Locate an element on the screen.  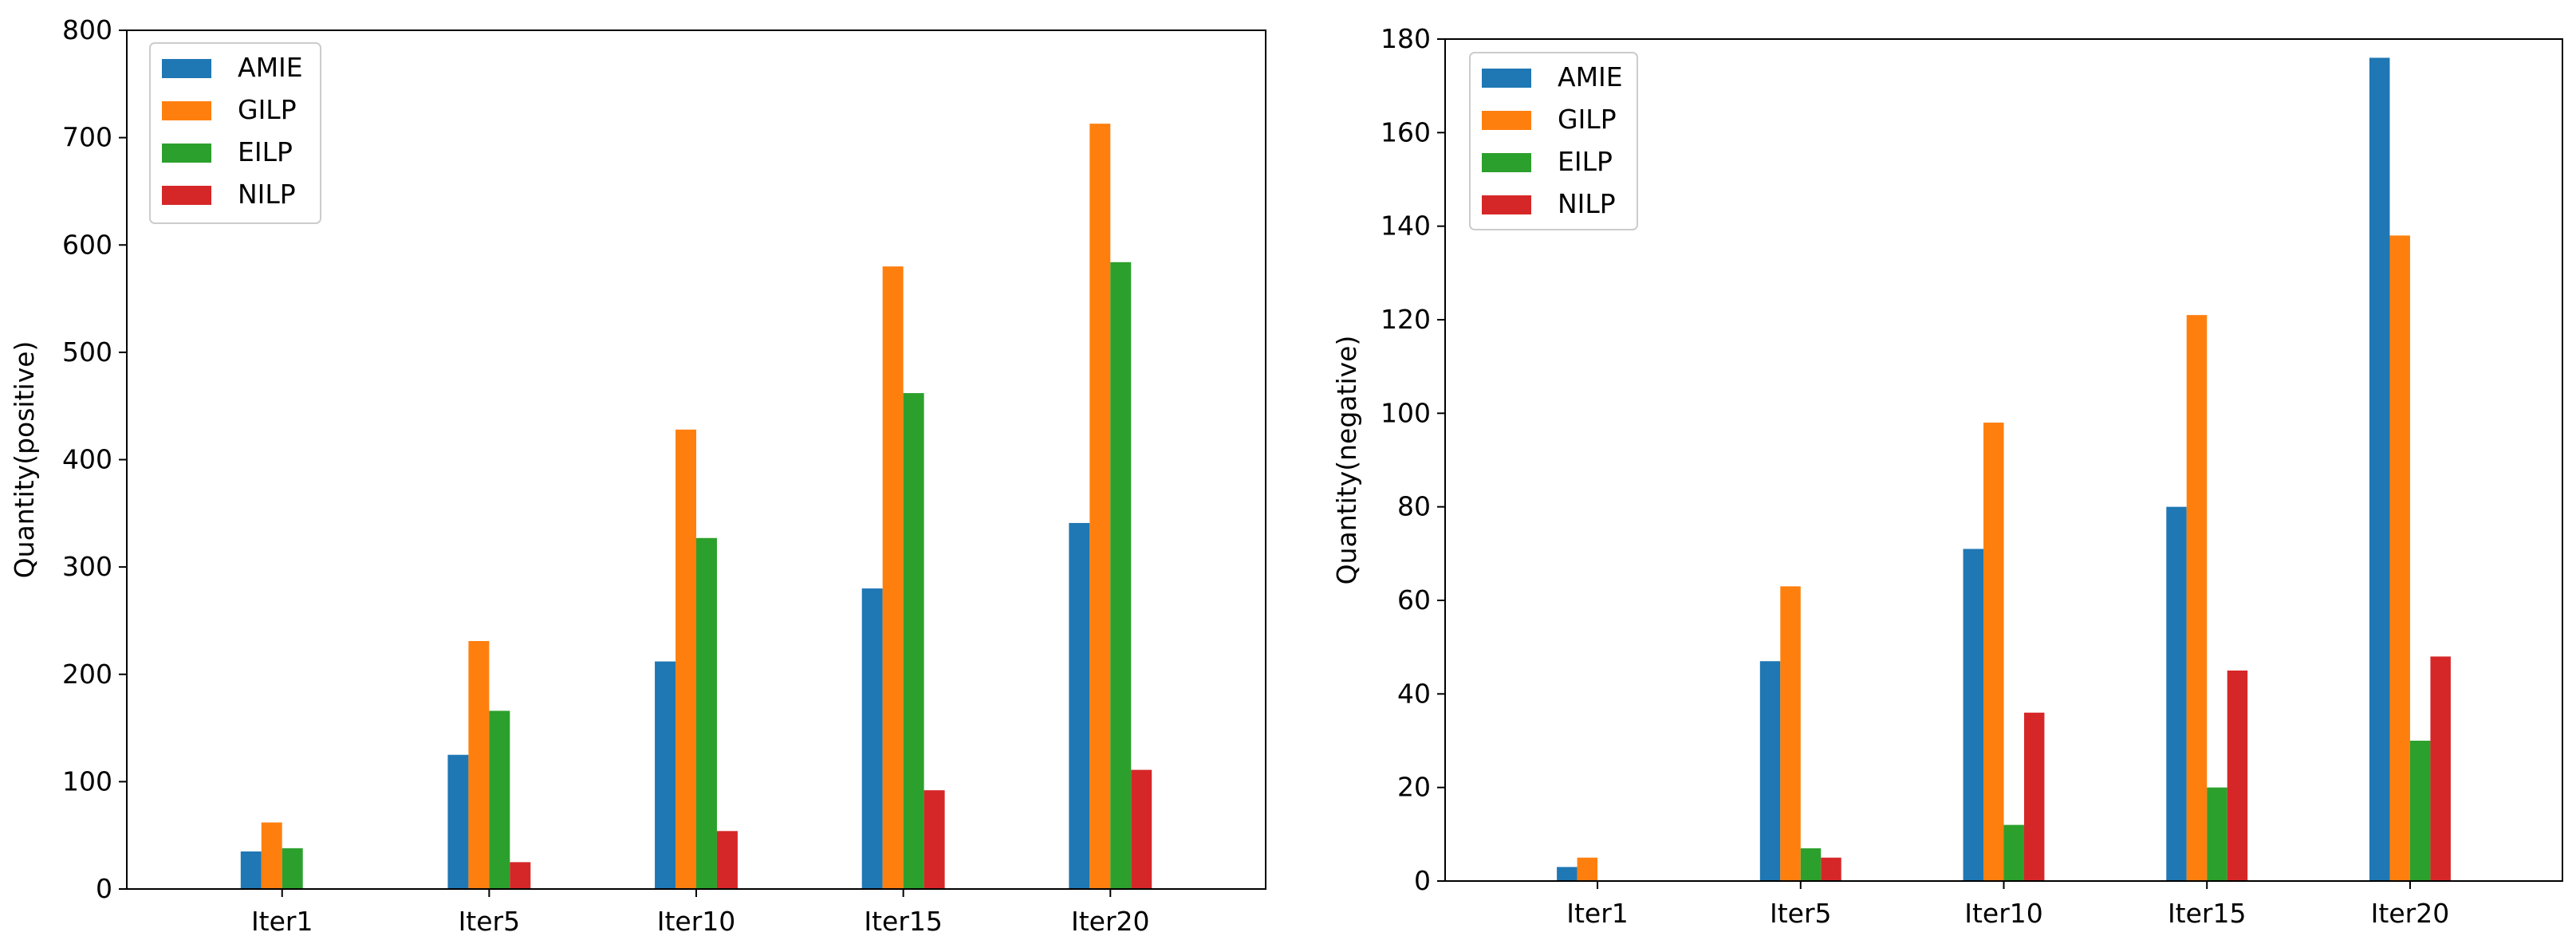
y-axis: 0 100 200 300 400 500 600 700 800 is located at coordinates (94, 459).